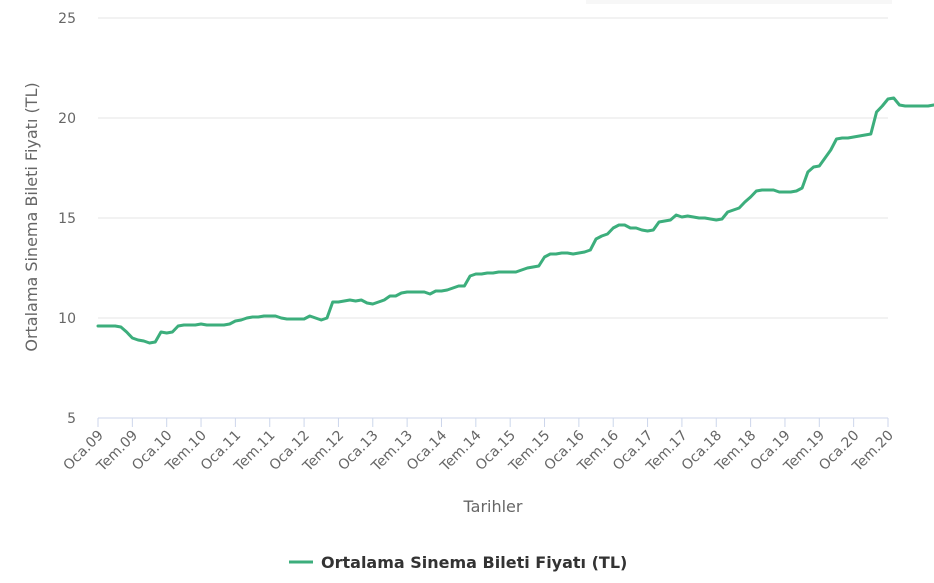 Image resolution: width=934 pixels, height=583 pixels. I want to click on y-tick-label: 20, so click(67, 119).